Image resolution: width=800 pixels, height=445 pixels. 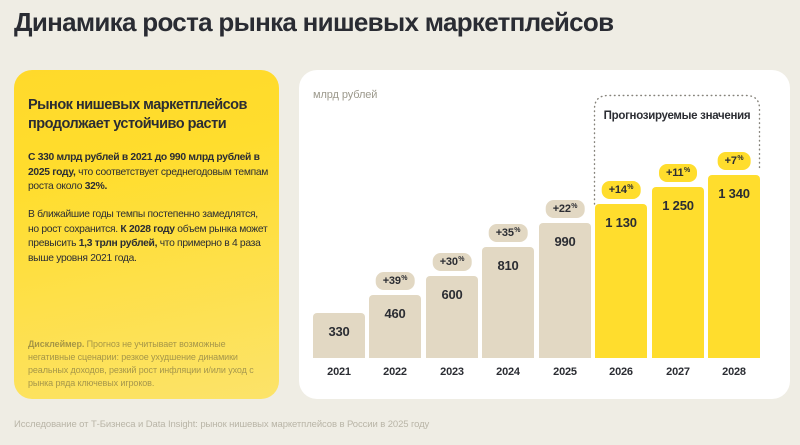 What do you see at coordinates (678, 205) in the screenshot?
I see `bar-value-2027: 1 250` at bounding box center [678, 205].